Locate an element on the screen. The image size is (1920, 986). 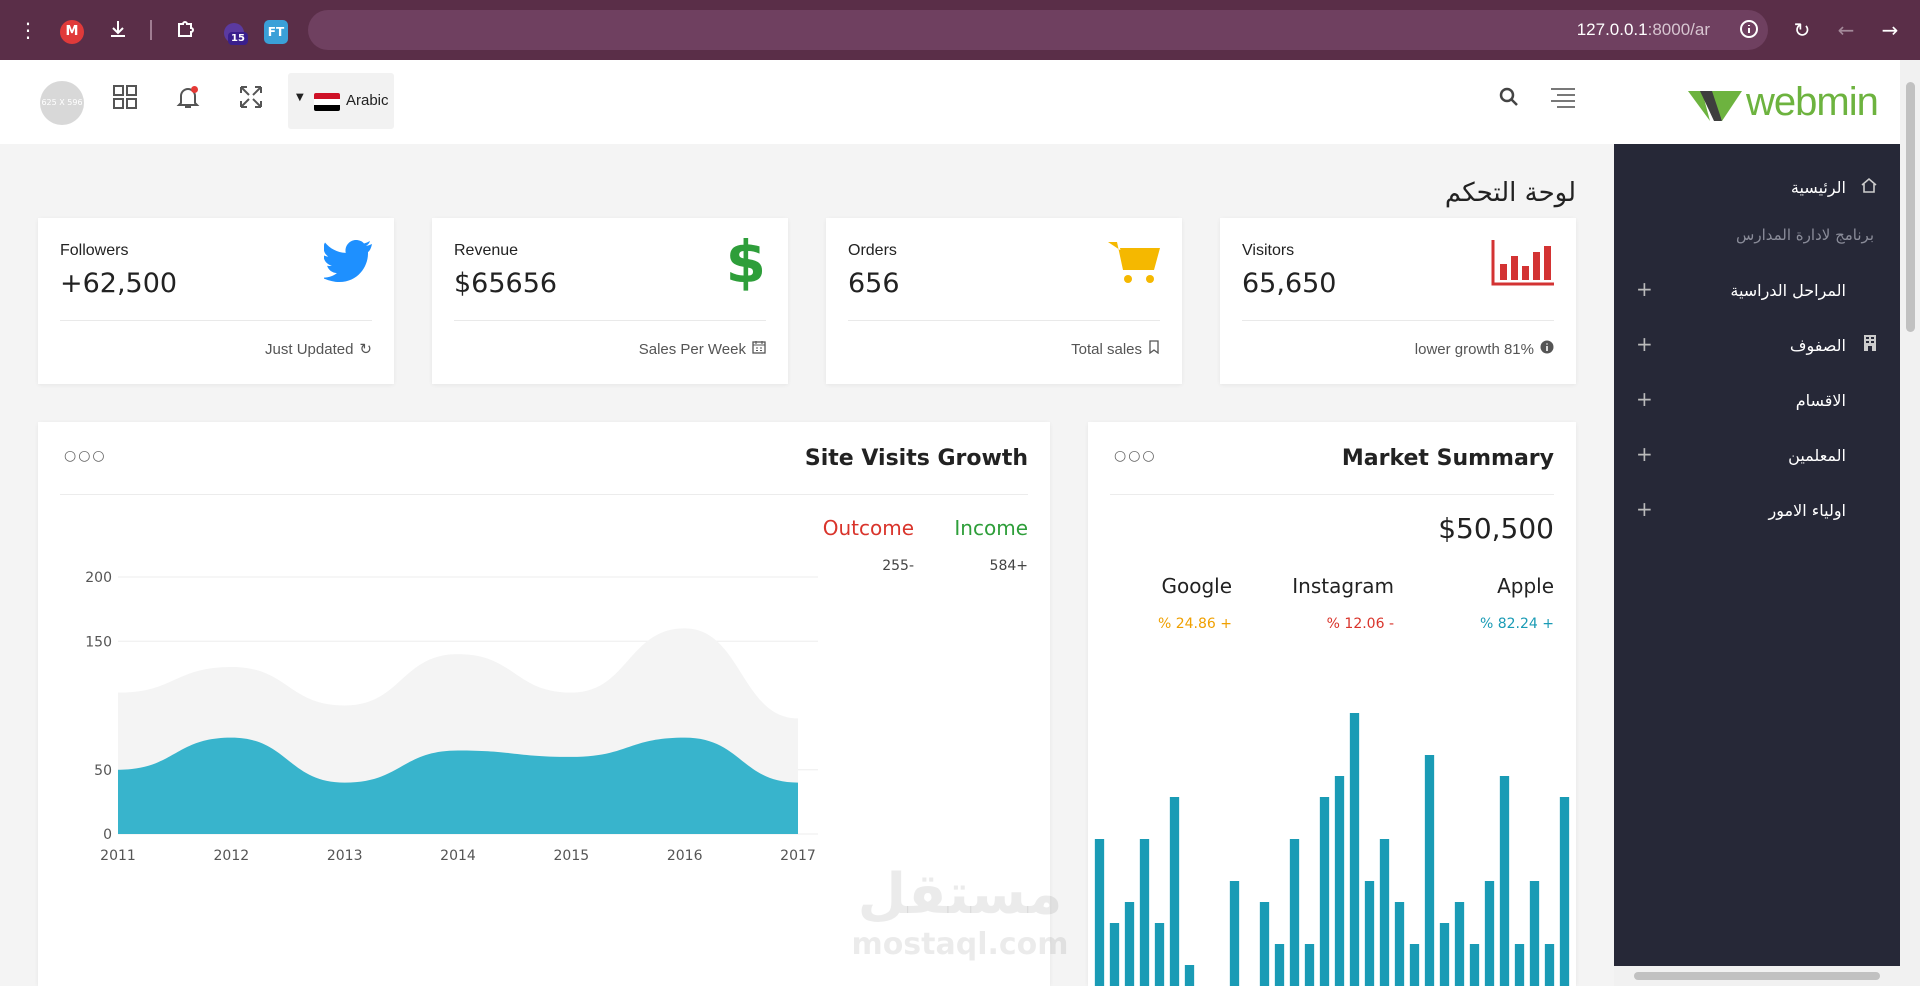
company-change-instagram: % 12.06 - is located at coordinates (1360, 624).